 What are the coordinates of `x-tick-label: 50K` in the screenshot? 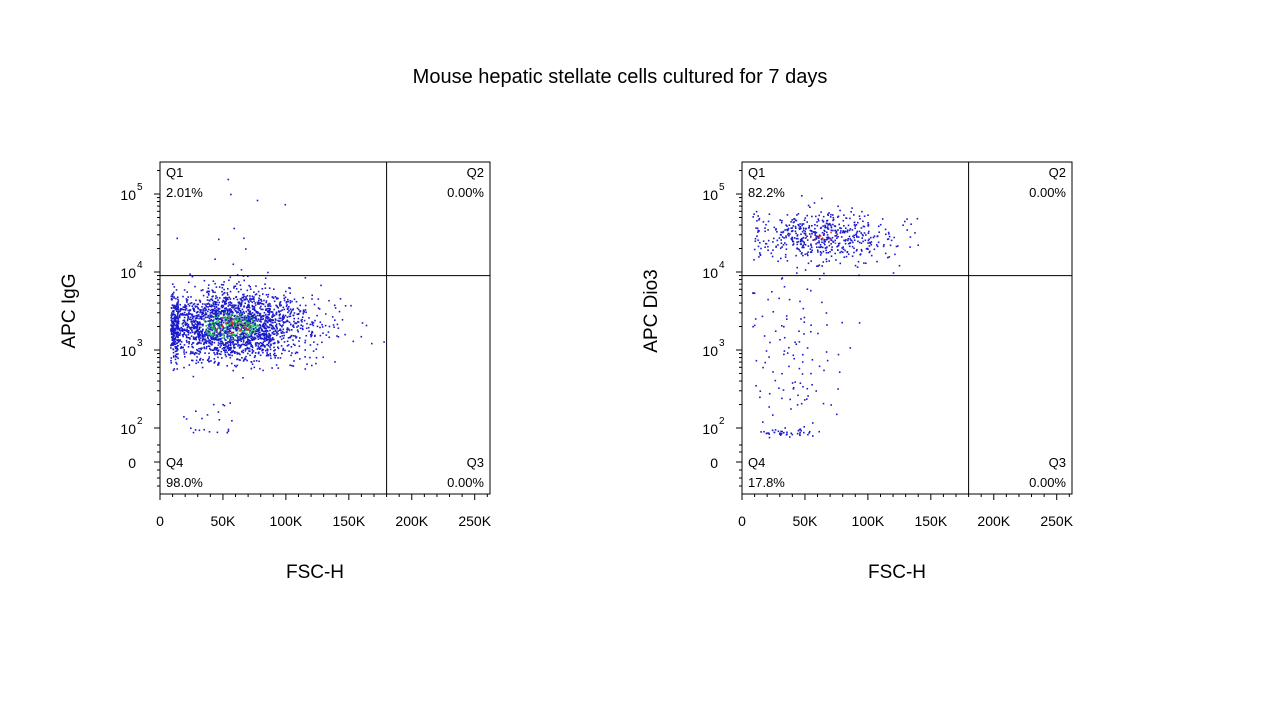 It's located at (223, 521).